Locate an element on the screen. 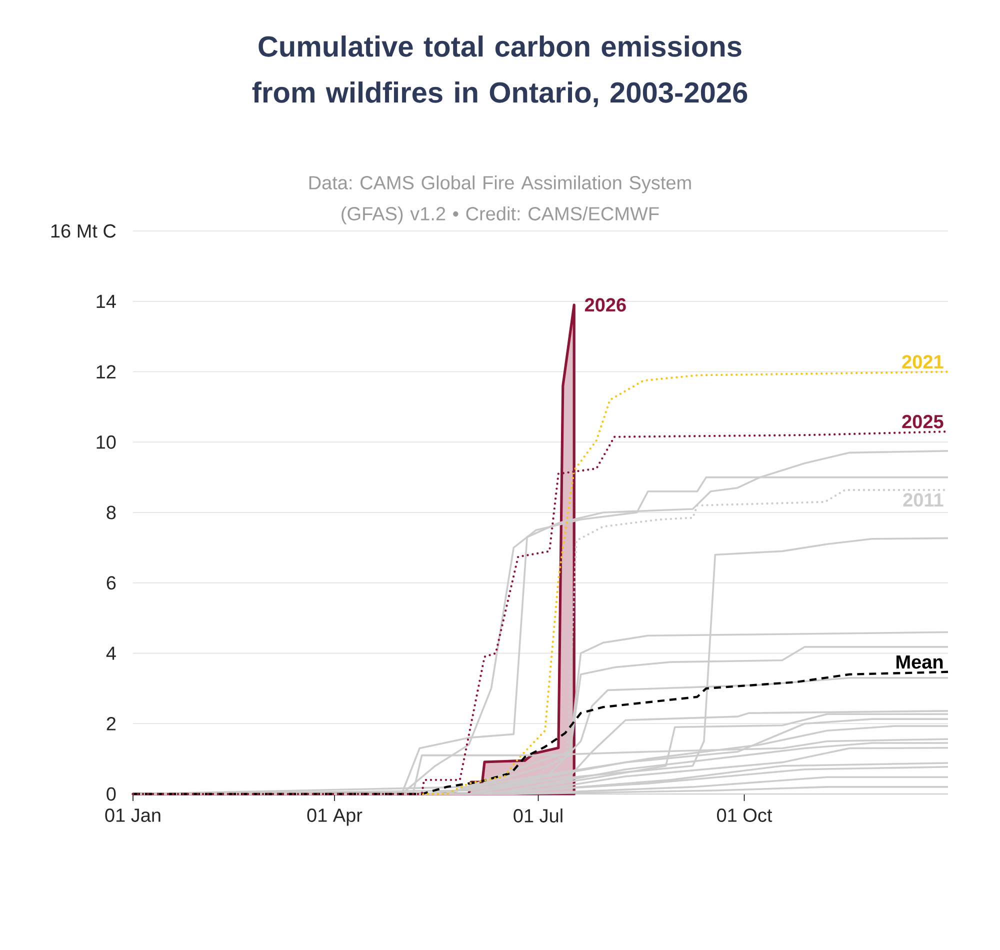 The height and width of the screenshot is (950, 1000). series-label: 2026 is located at coordinates (605, 305).